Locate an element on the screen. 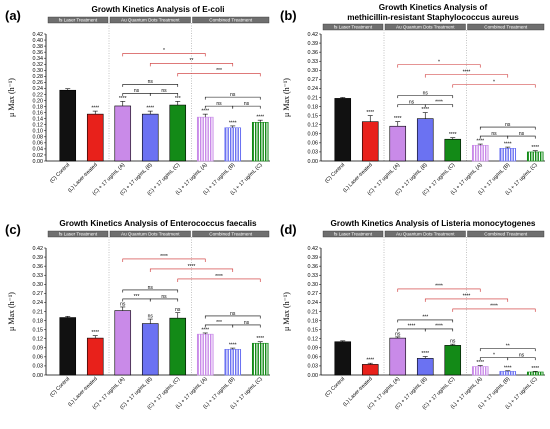 The height and width of the screenshot is (429, 550). comparison-bracket-2: ns is located at coordinates (150, 83).